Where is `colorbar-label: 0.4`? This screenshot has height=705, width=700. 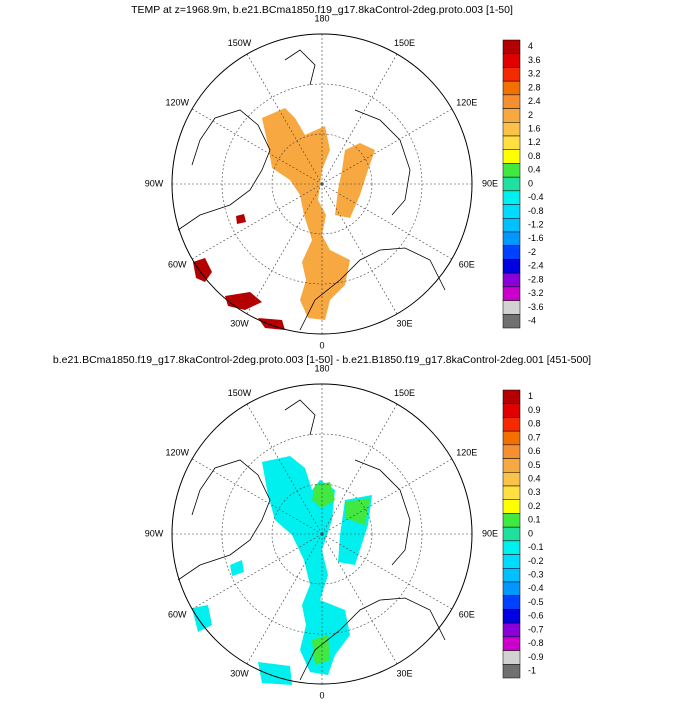
colorbar-label: 0.4 is located at coordinates (534, 170).